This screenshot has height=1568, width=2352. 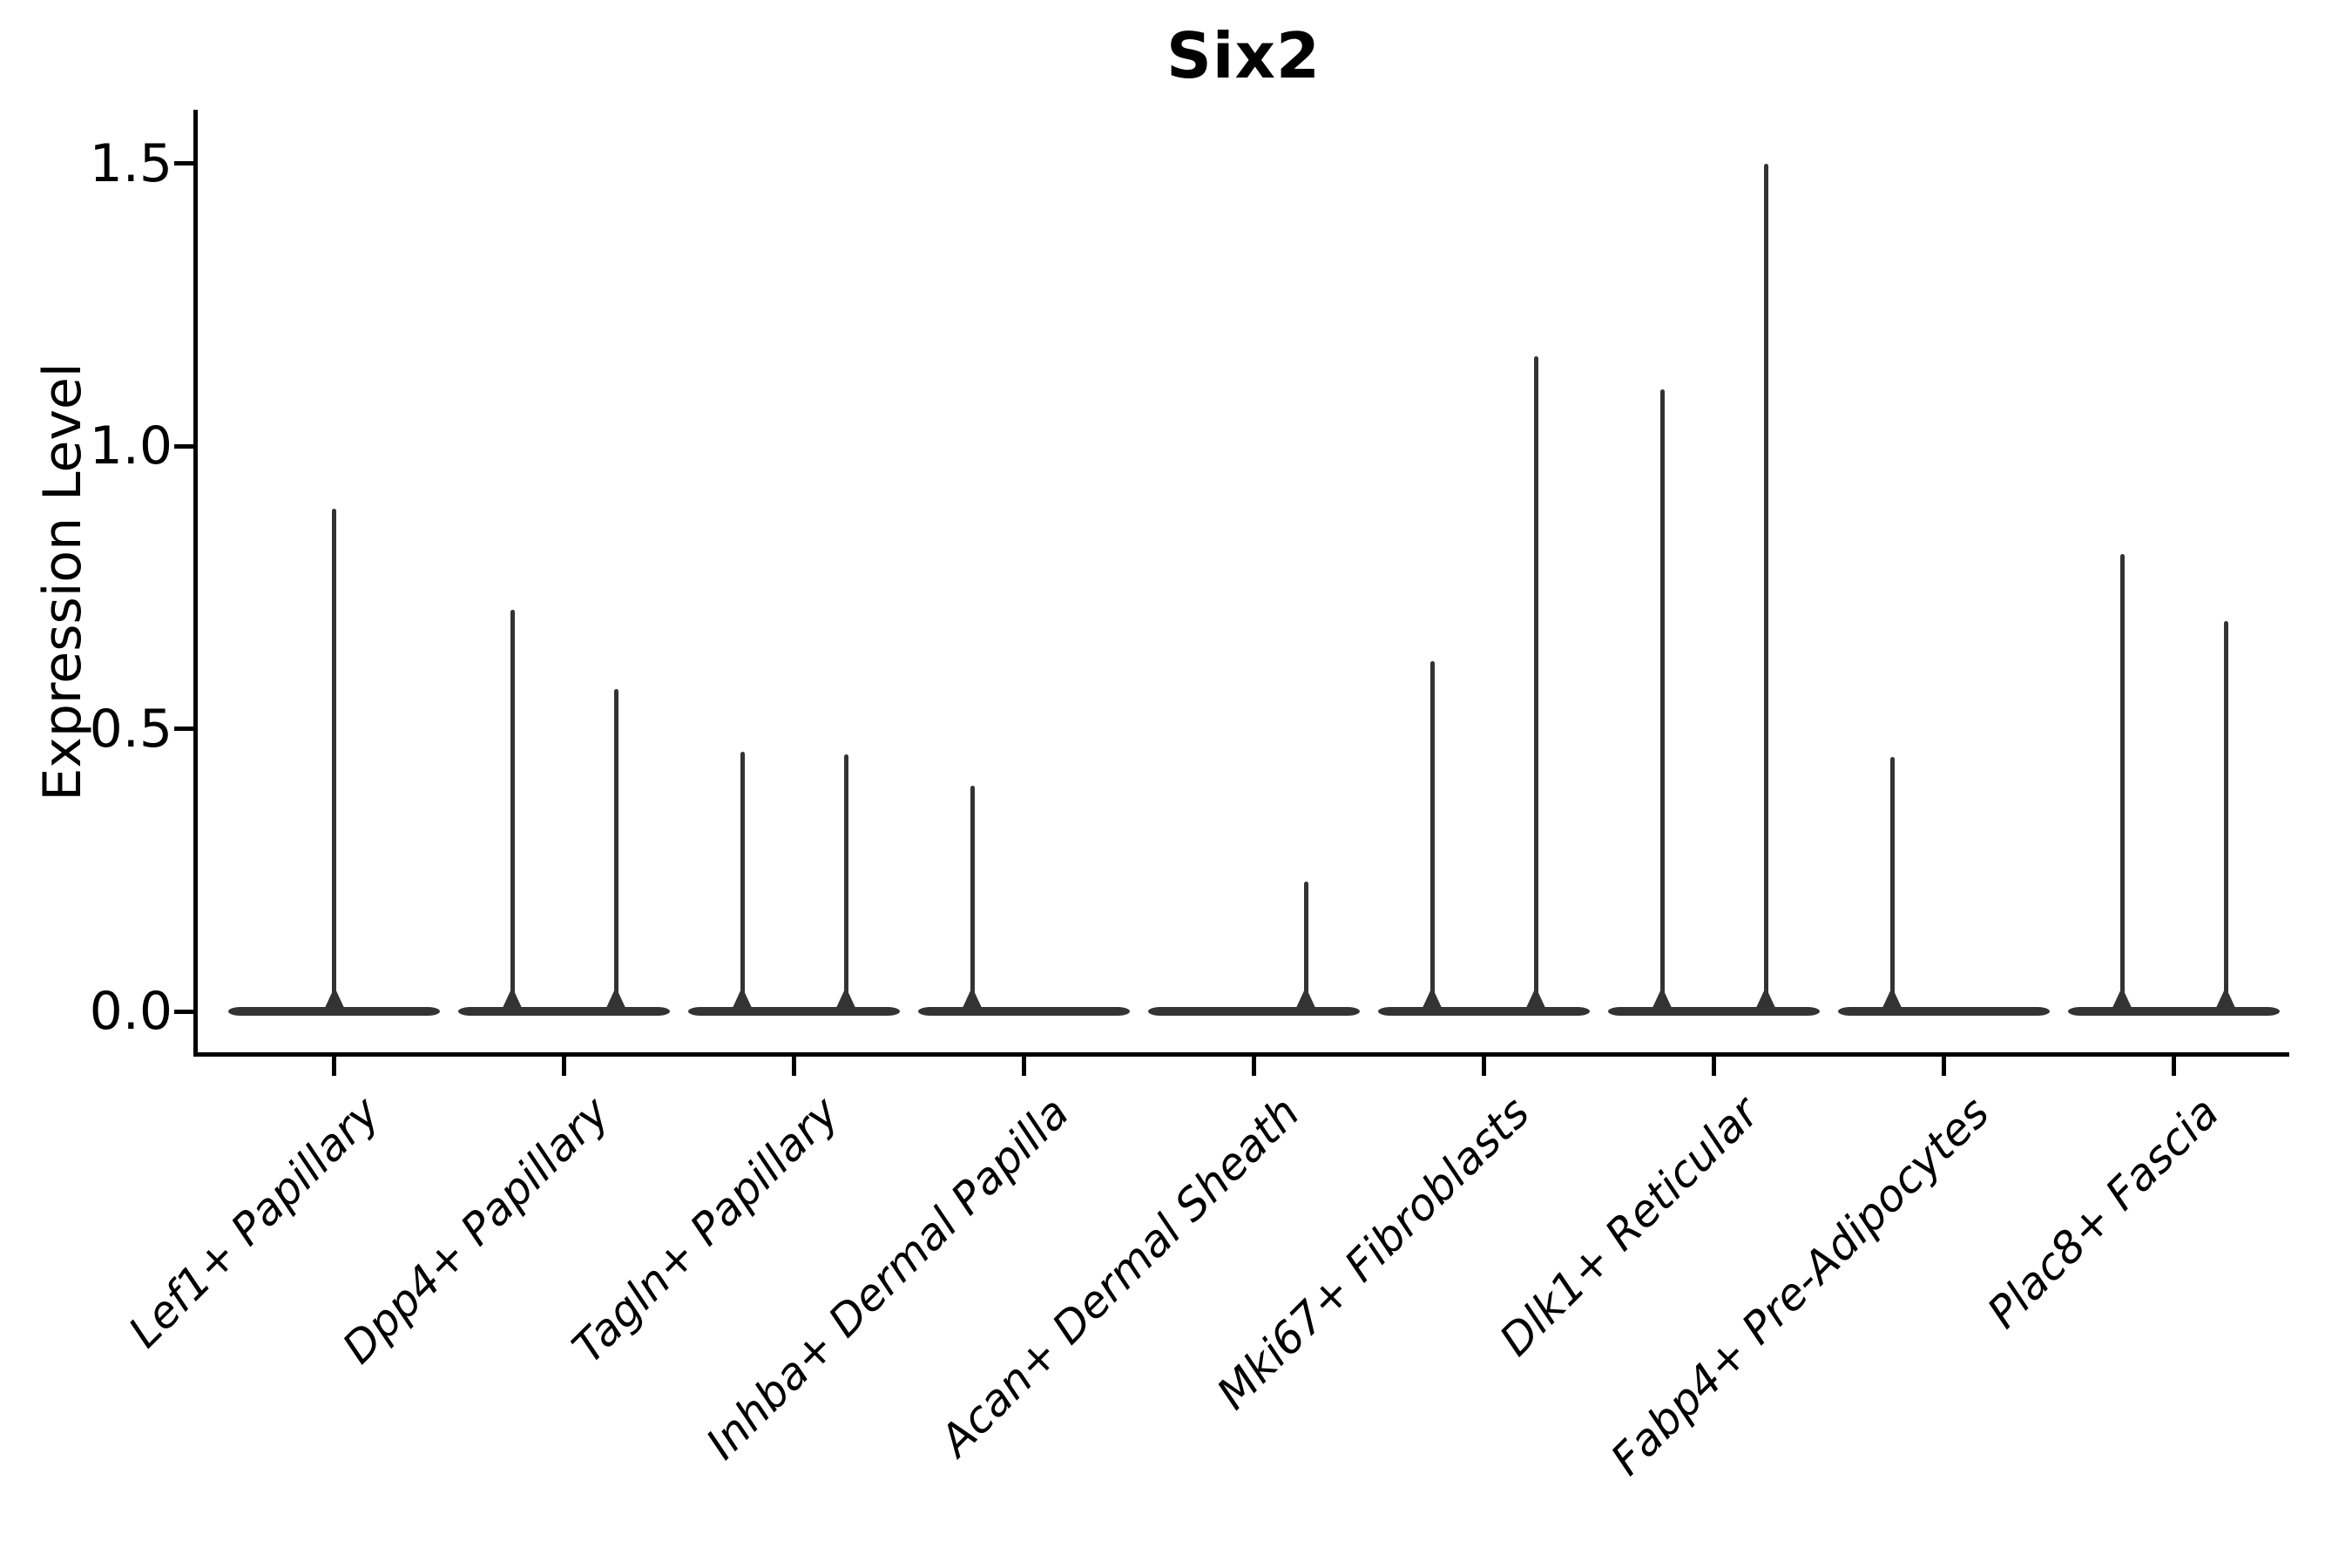 I want to click on y-tick-label: 0.5, so click(x=130, y=729).